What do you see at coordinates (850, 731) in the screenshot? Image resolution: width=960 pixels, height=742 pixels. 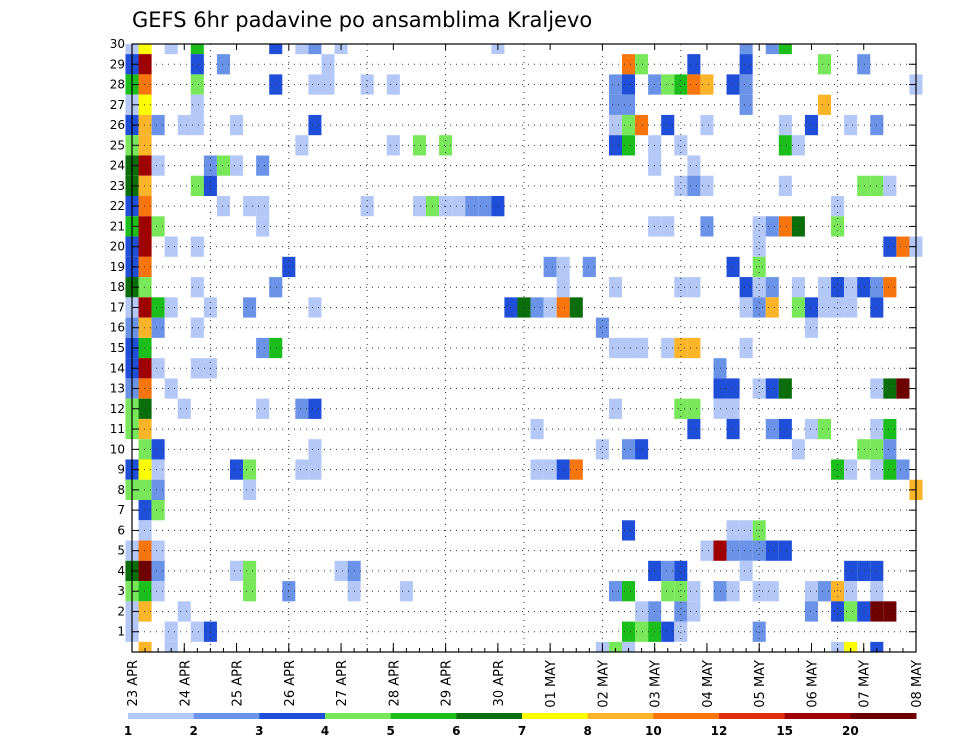 I see `colorbar-label: 20` at bounding box center [850, 731].